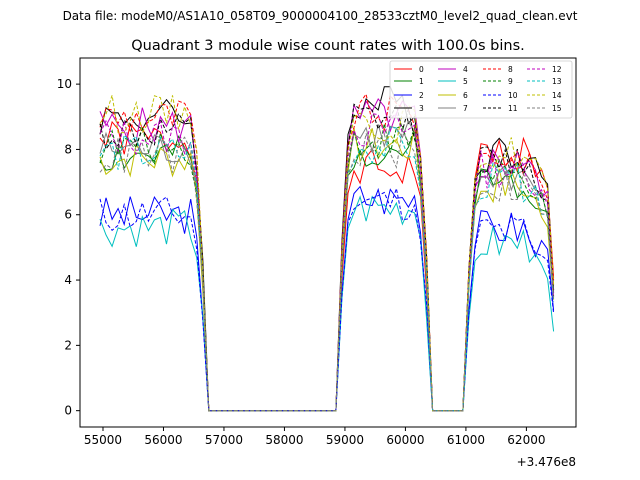 This screenshot has width=640, height=480. Describe the element at coordinates (421, 81) in the screenshot. I see `legend-label-1: 1` at that location.